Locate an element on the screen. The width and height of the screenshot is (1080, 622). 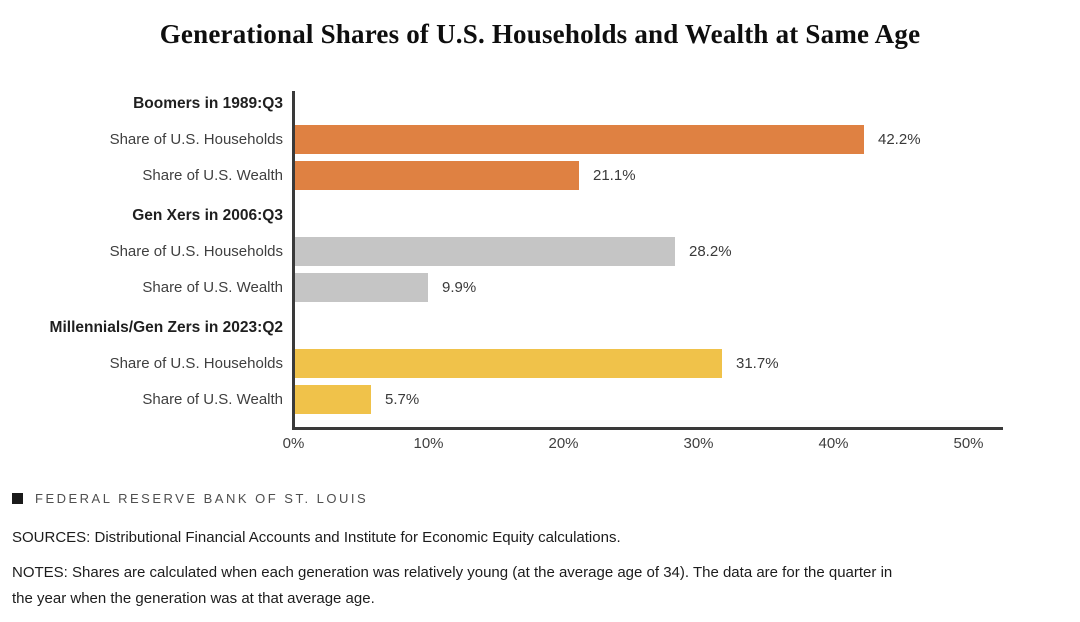
bar-row: Share of U.S. Households 28.2% is located at coordinates (540, 251).